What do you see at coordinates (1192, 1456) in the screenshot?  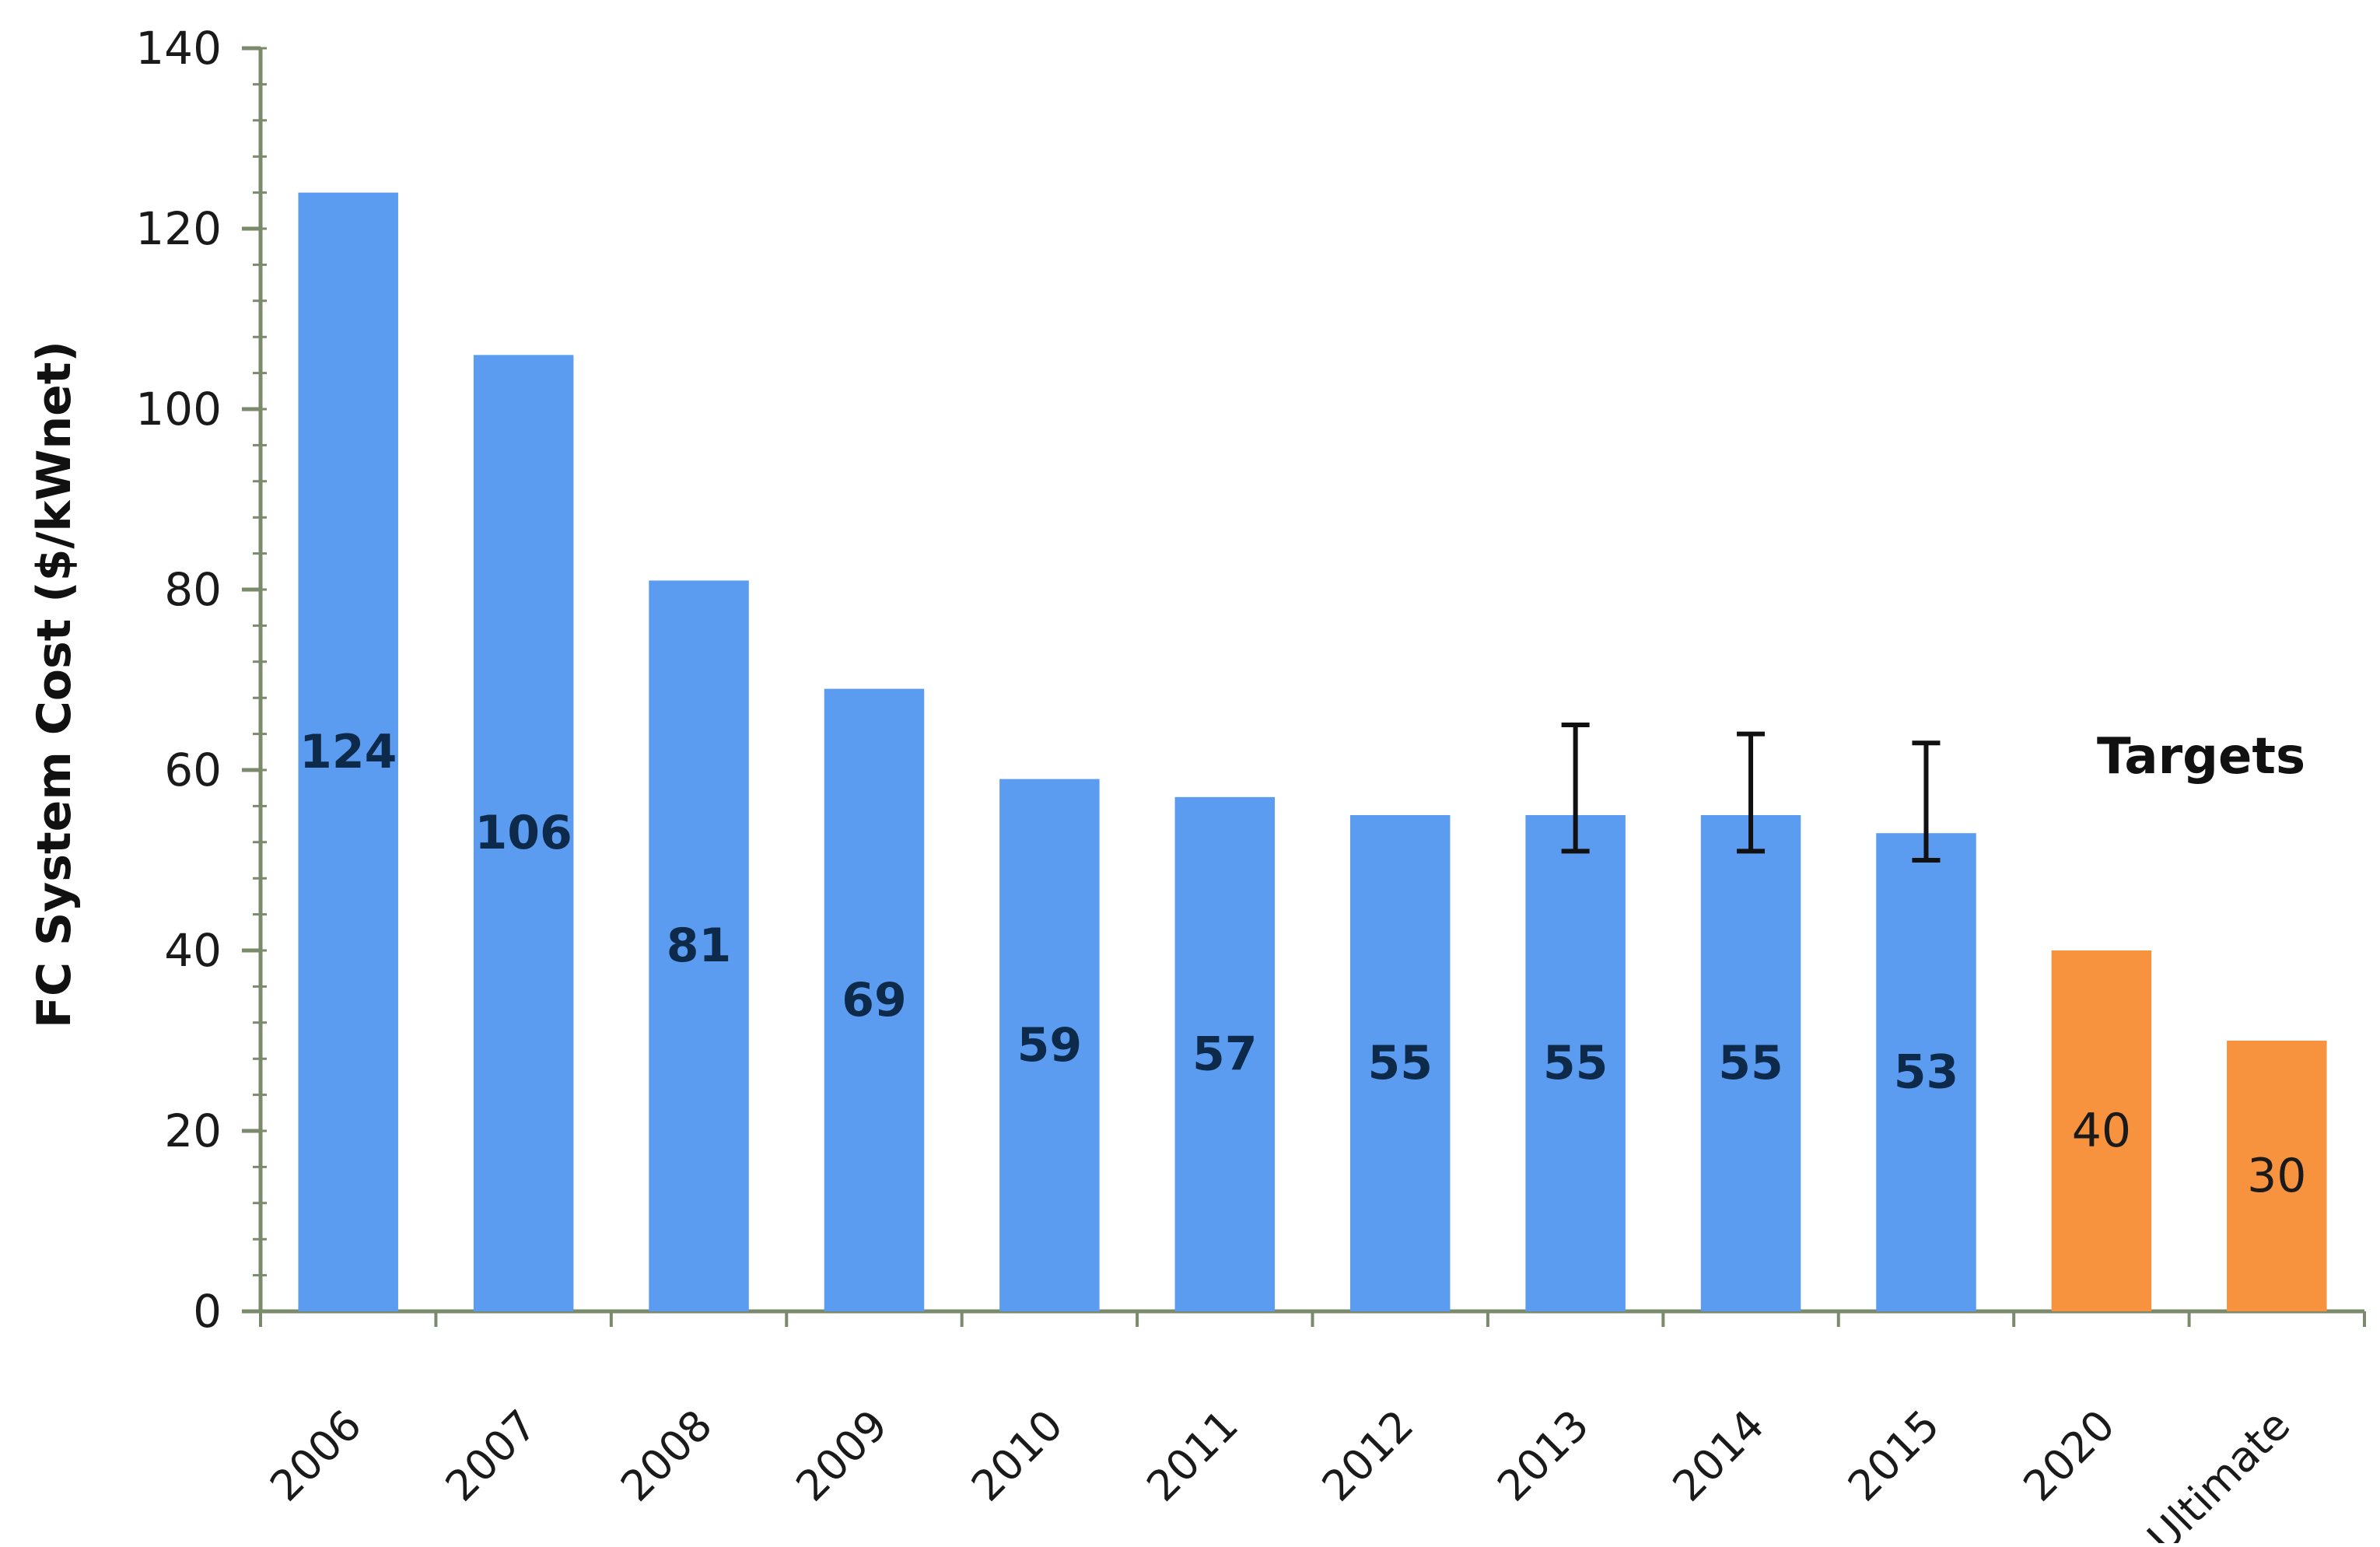 I see `x-tick-label: 2011` at bounding box center [1192, 1456].